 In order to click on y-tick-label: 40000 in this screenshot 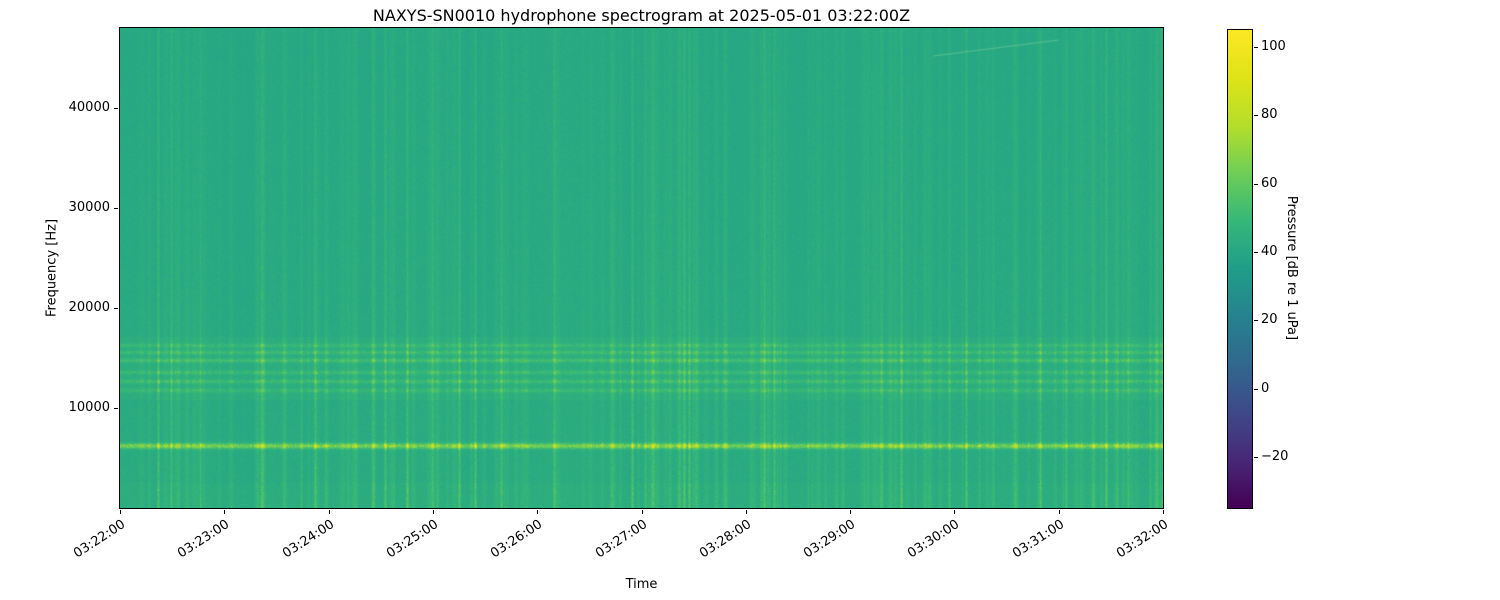, I will do `click(89, 107)`.